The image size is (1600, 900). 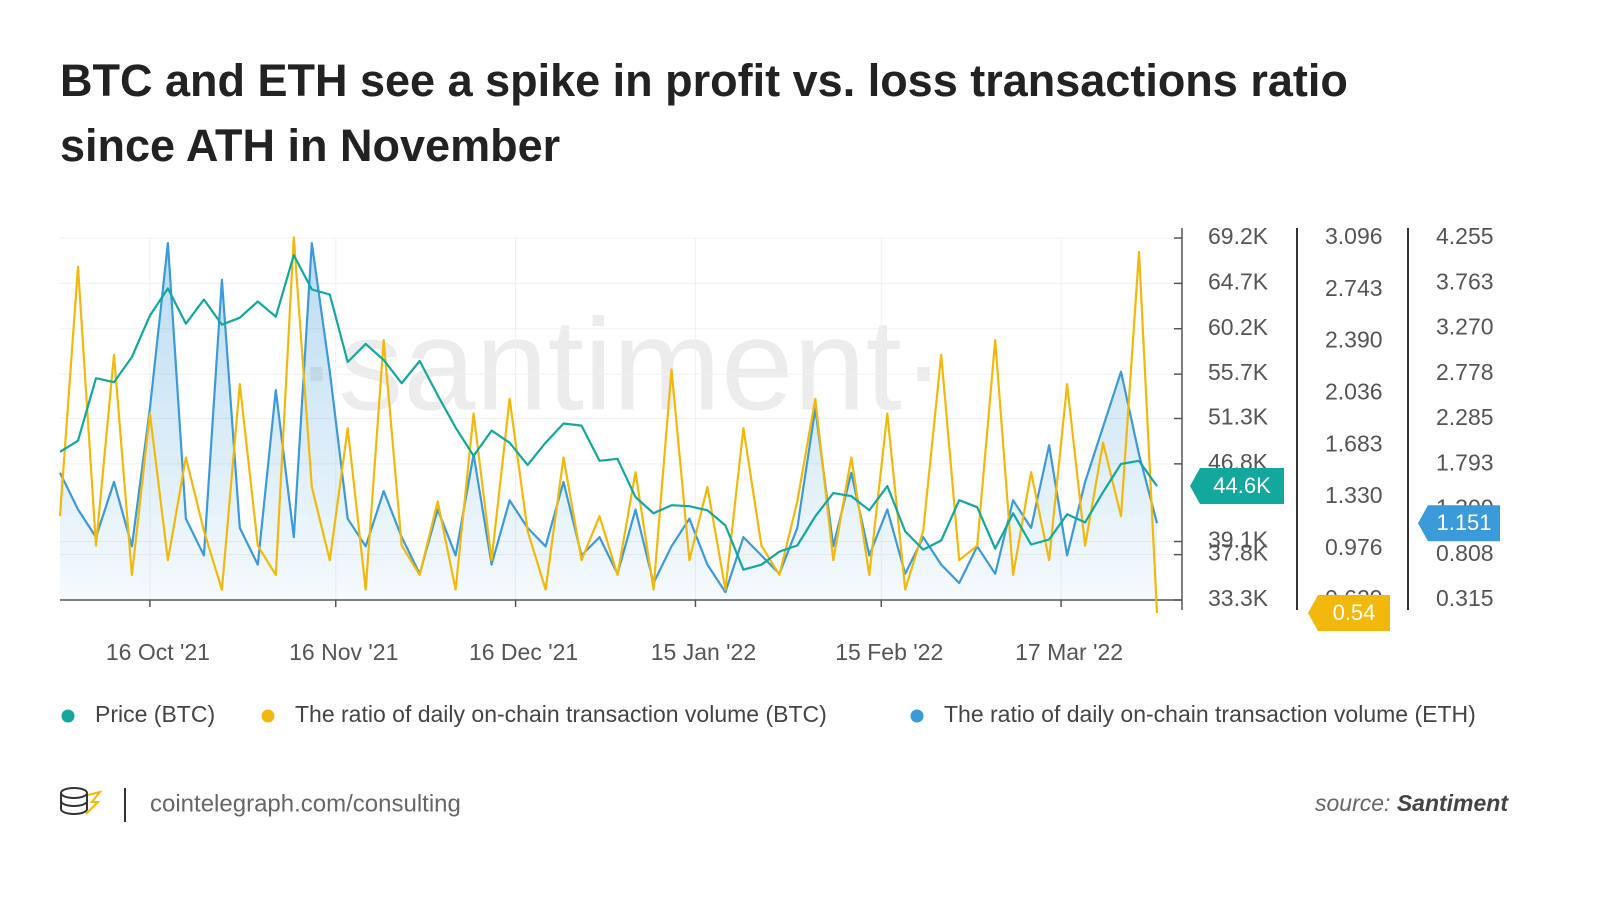 I want to click on y-tick-label: 1.330, so click(x=1354, y=495).